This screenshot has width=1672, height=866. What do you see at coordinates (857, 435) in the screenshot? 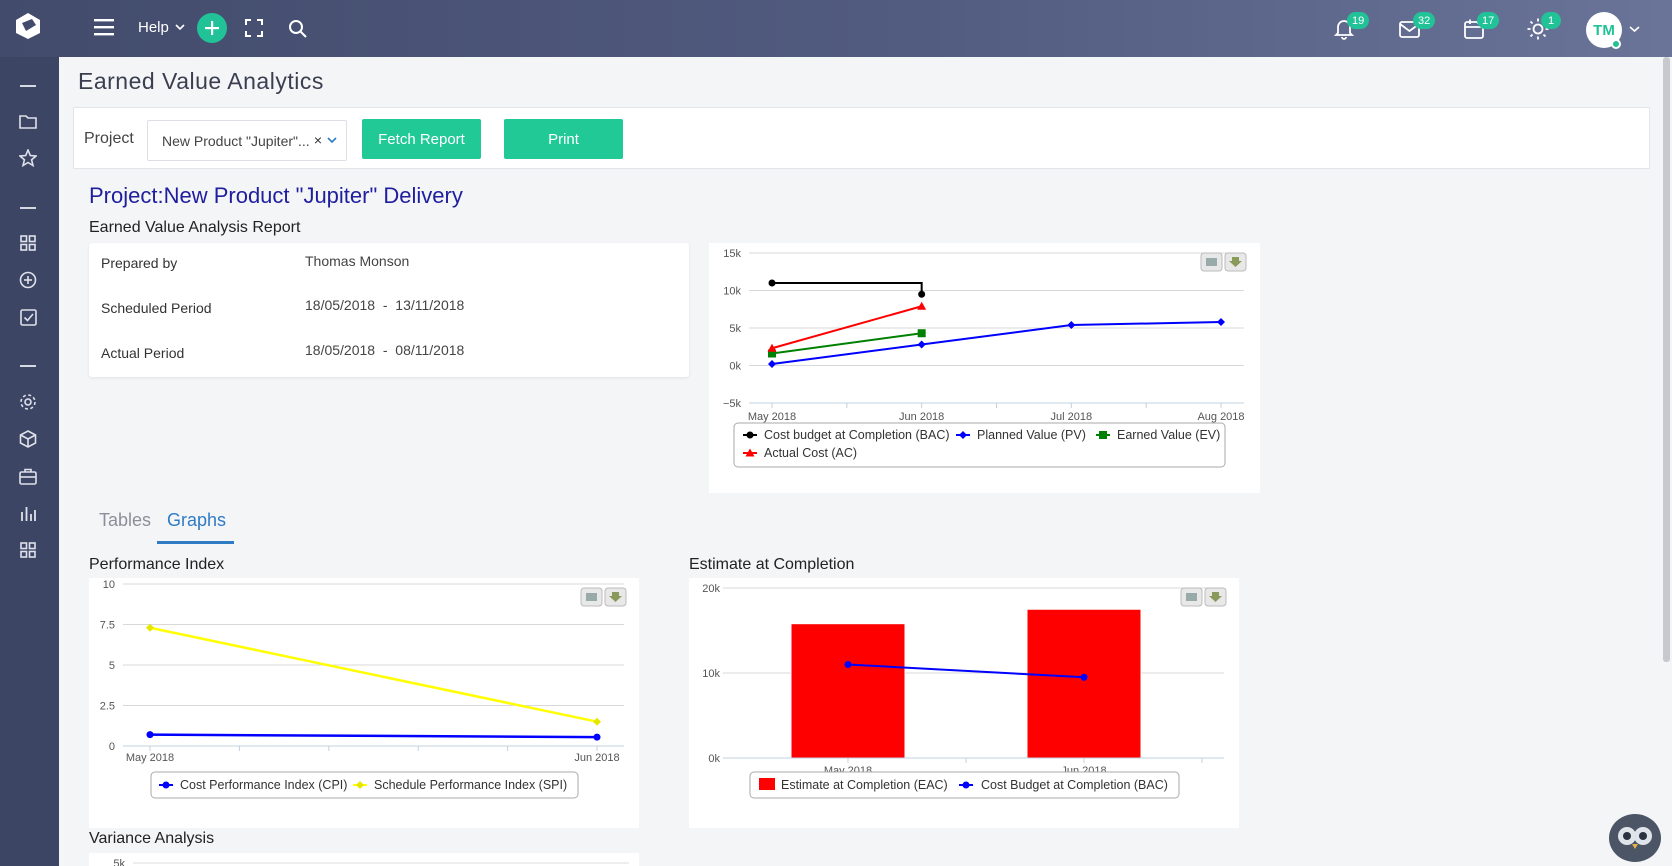
I see `legend-label: Cost budget at Completion (BAC)` at bounding box center [857, 435].